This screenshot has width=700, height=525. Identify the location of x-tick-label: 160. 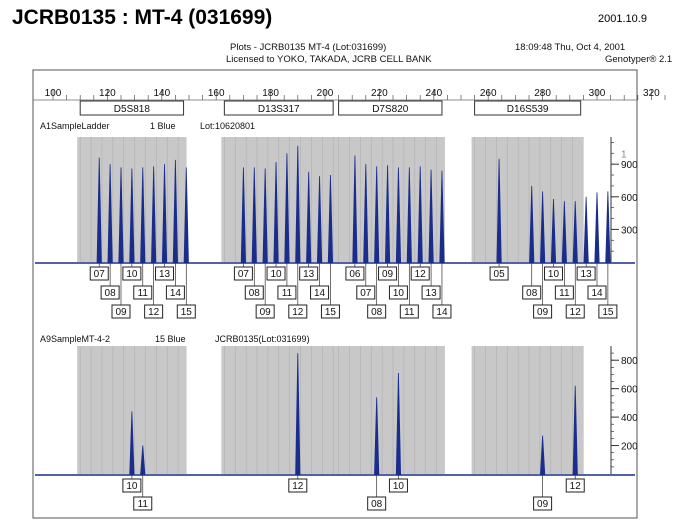
(216, 93).